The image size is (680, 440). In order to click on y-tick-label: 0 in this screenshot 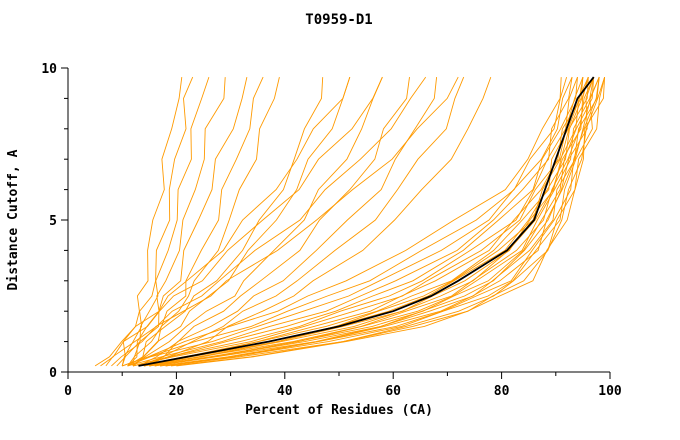, I will do `click(53, 373)`.